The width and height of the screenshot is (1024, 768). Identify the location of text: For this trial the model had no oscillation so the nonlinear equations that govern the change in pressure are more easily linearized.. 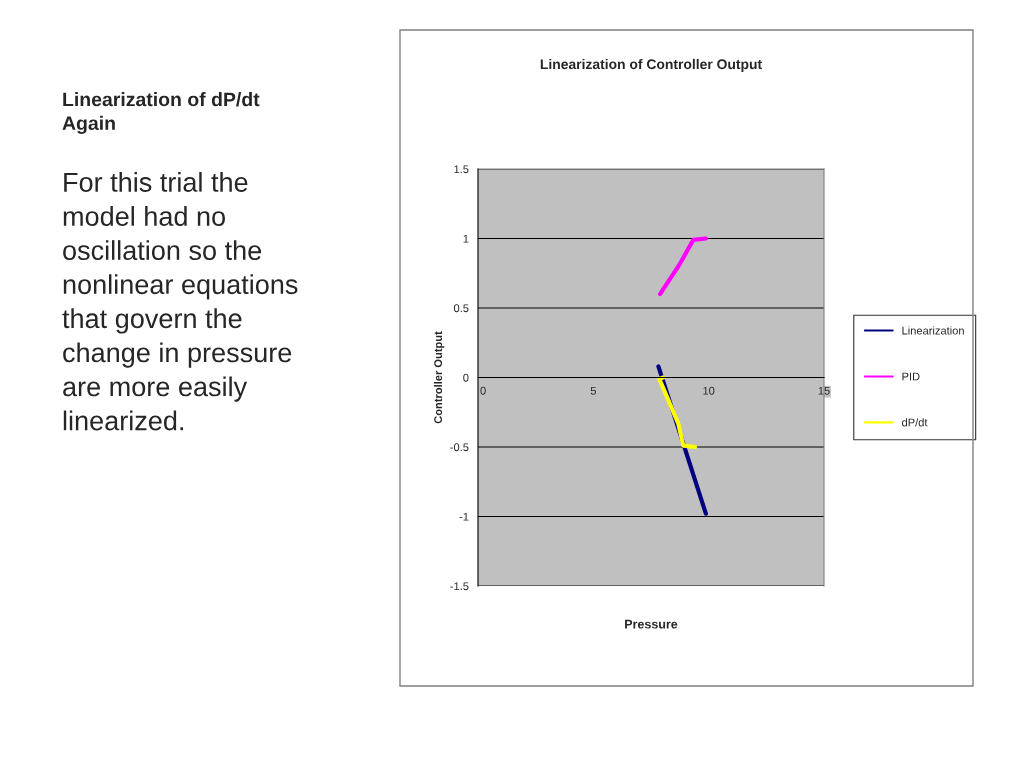
(180, 301).